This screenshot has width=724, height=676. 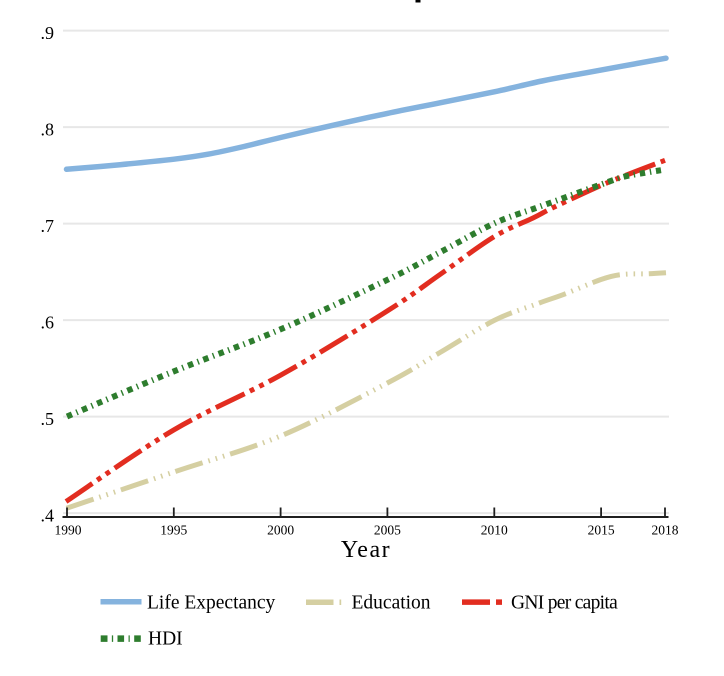 What do you see at coordinates (68, 530) in the screenshot?
I see `svg-text: 1990` at bounding box center [68, 530].